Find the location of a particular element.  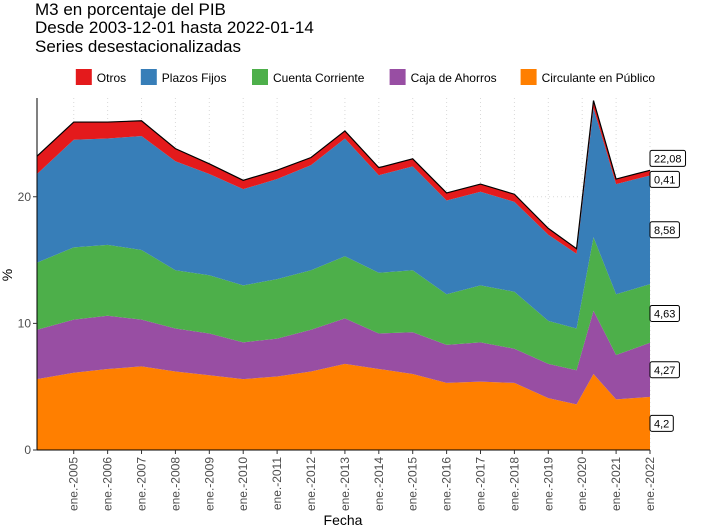

area is located at coordinates (343, 406).